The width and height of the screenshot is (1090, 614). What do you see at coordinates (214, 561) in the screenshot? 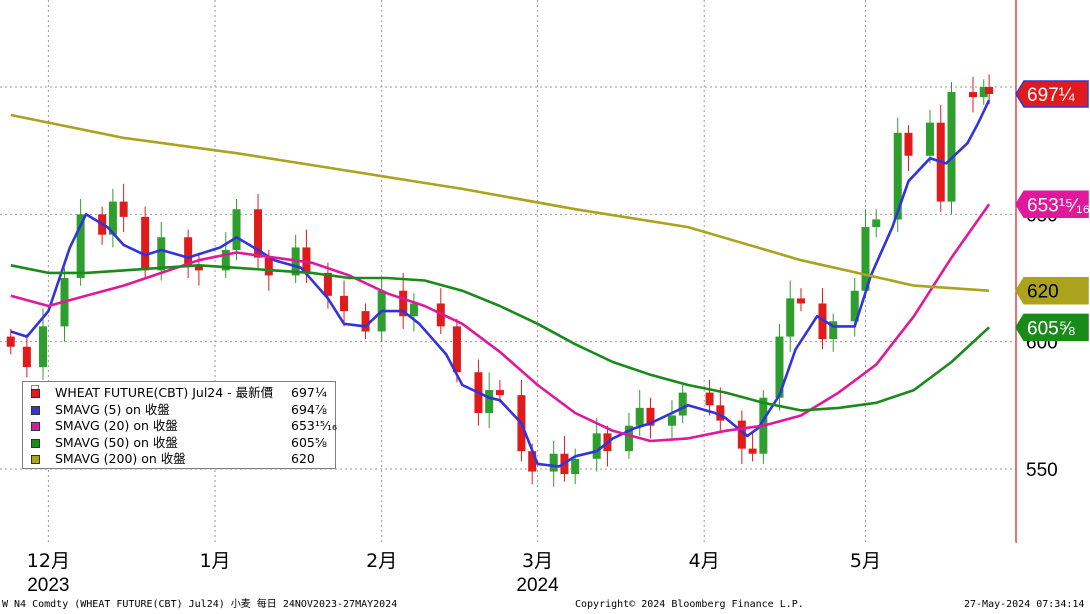
I see `x-tick-label: 1月` at bounding box center [214, 561].